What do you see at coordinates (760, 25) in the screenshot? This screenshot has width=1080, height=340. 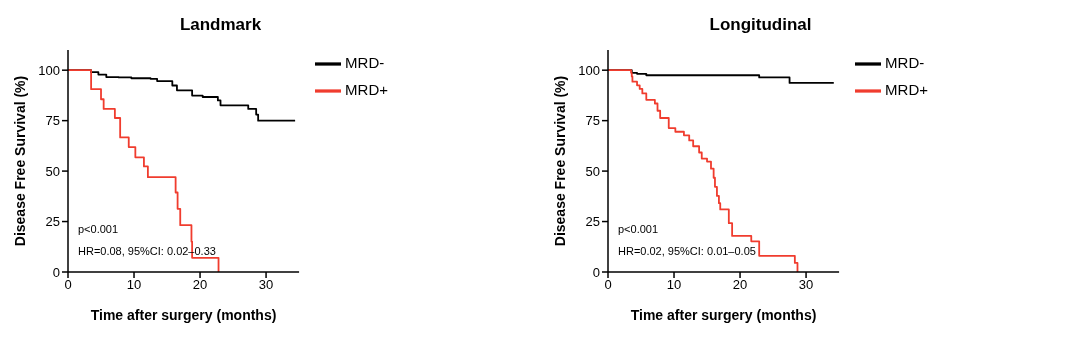 I see `chart-title: Longitudinal` at bounding box center [760, 25].